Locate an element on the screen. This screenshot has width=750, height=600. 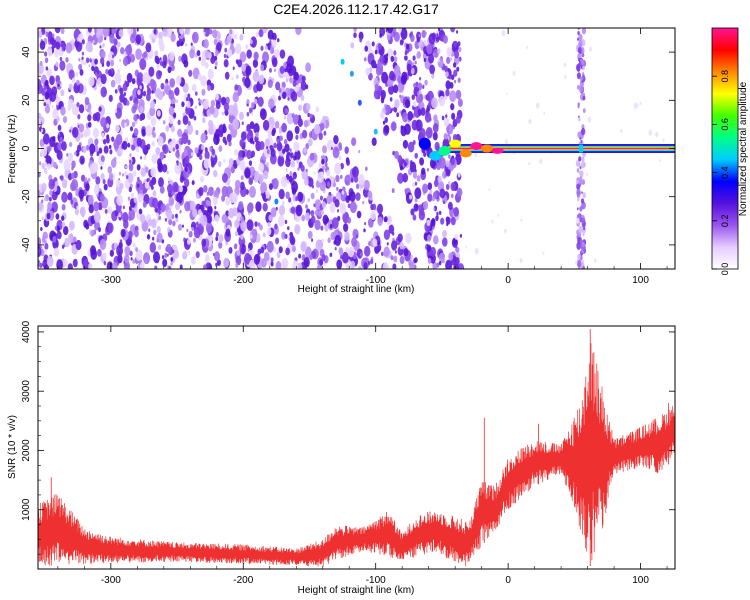
spectrogram-tone-onset is located at coordinates (444, 150).